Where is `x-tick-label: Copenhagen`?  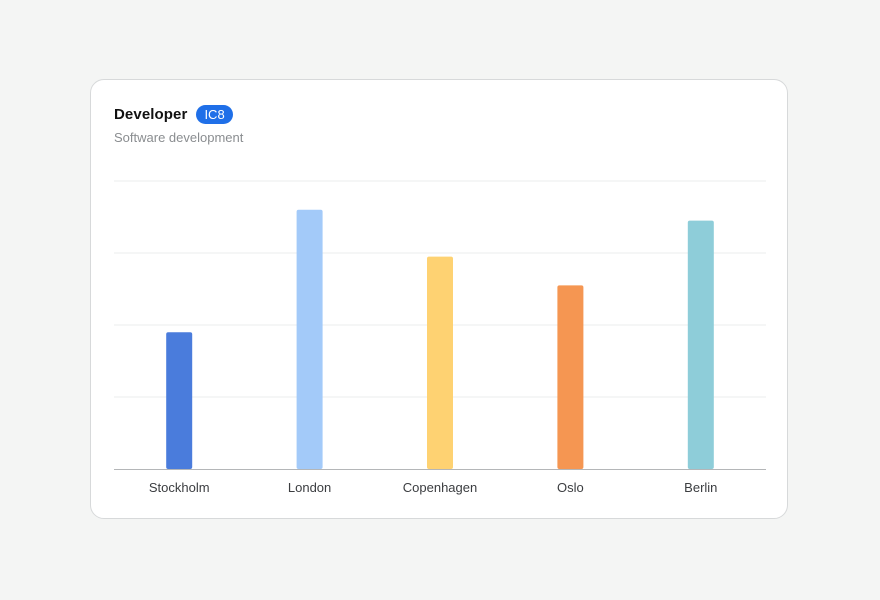 x-tick-label: Copenhagen is located at coordinates (440, 487).